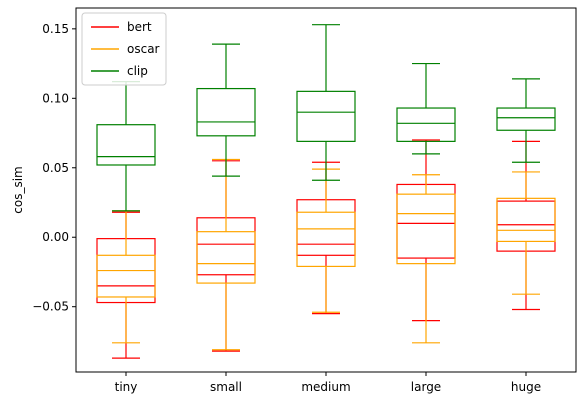 This screenshot has width=587, height=413. I want to click on legend-label-oscar: oscar, so click(143, 49).